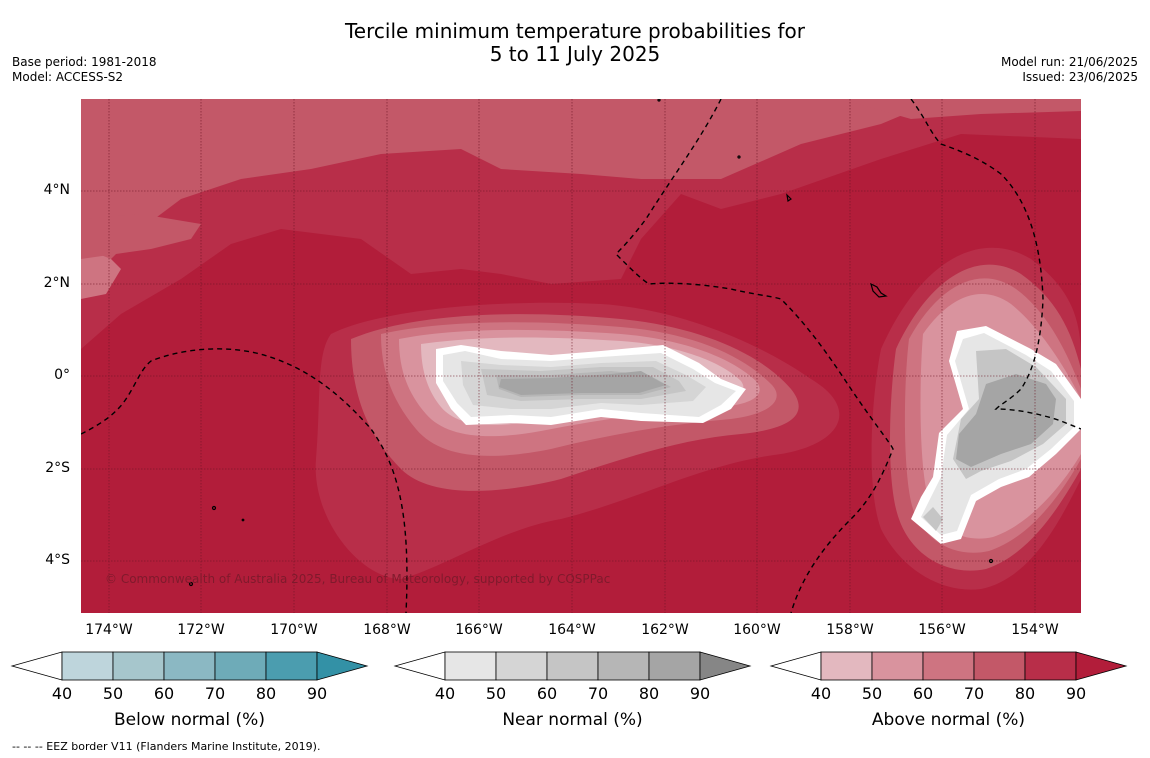 This screenshot has height=758, width=1150. Describe the element at coordinates (317, 693) in the screenshot. I see `below-tick-90: 90` at that location.